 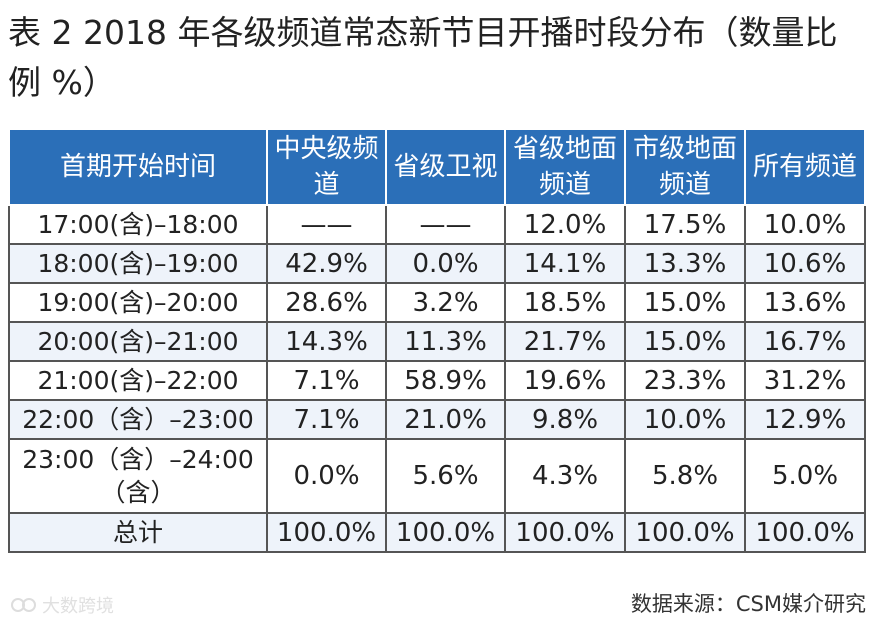 What do you see at coordinates (138, 380) in the screenshot?
I see `row-label: 21:00(含)–22:00` at bounding box center [138, 380].